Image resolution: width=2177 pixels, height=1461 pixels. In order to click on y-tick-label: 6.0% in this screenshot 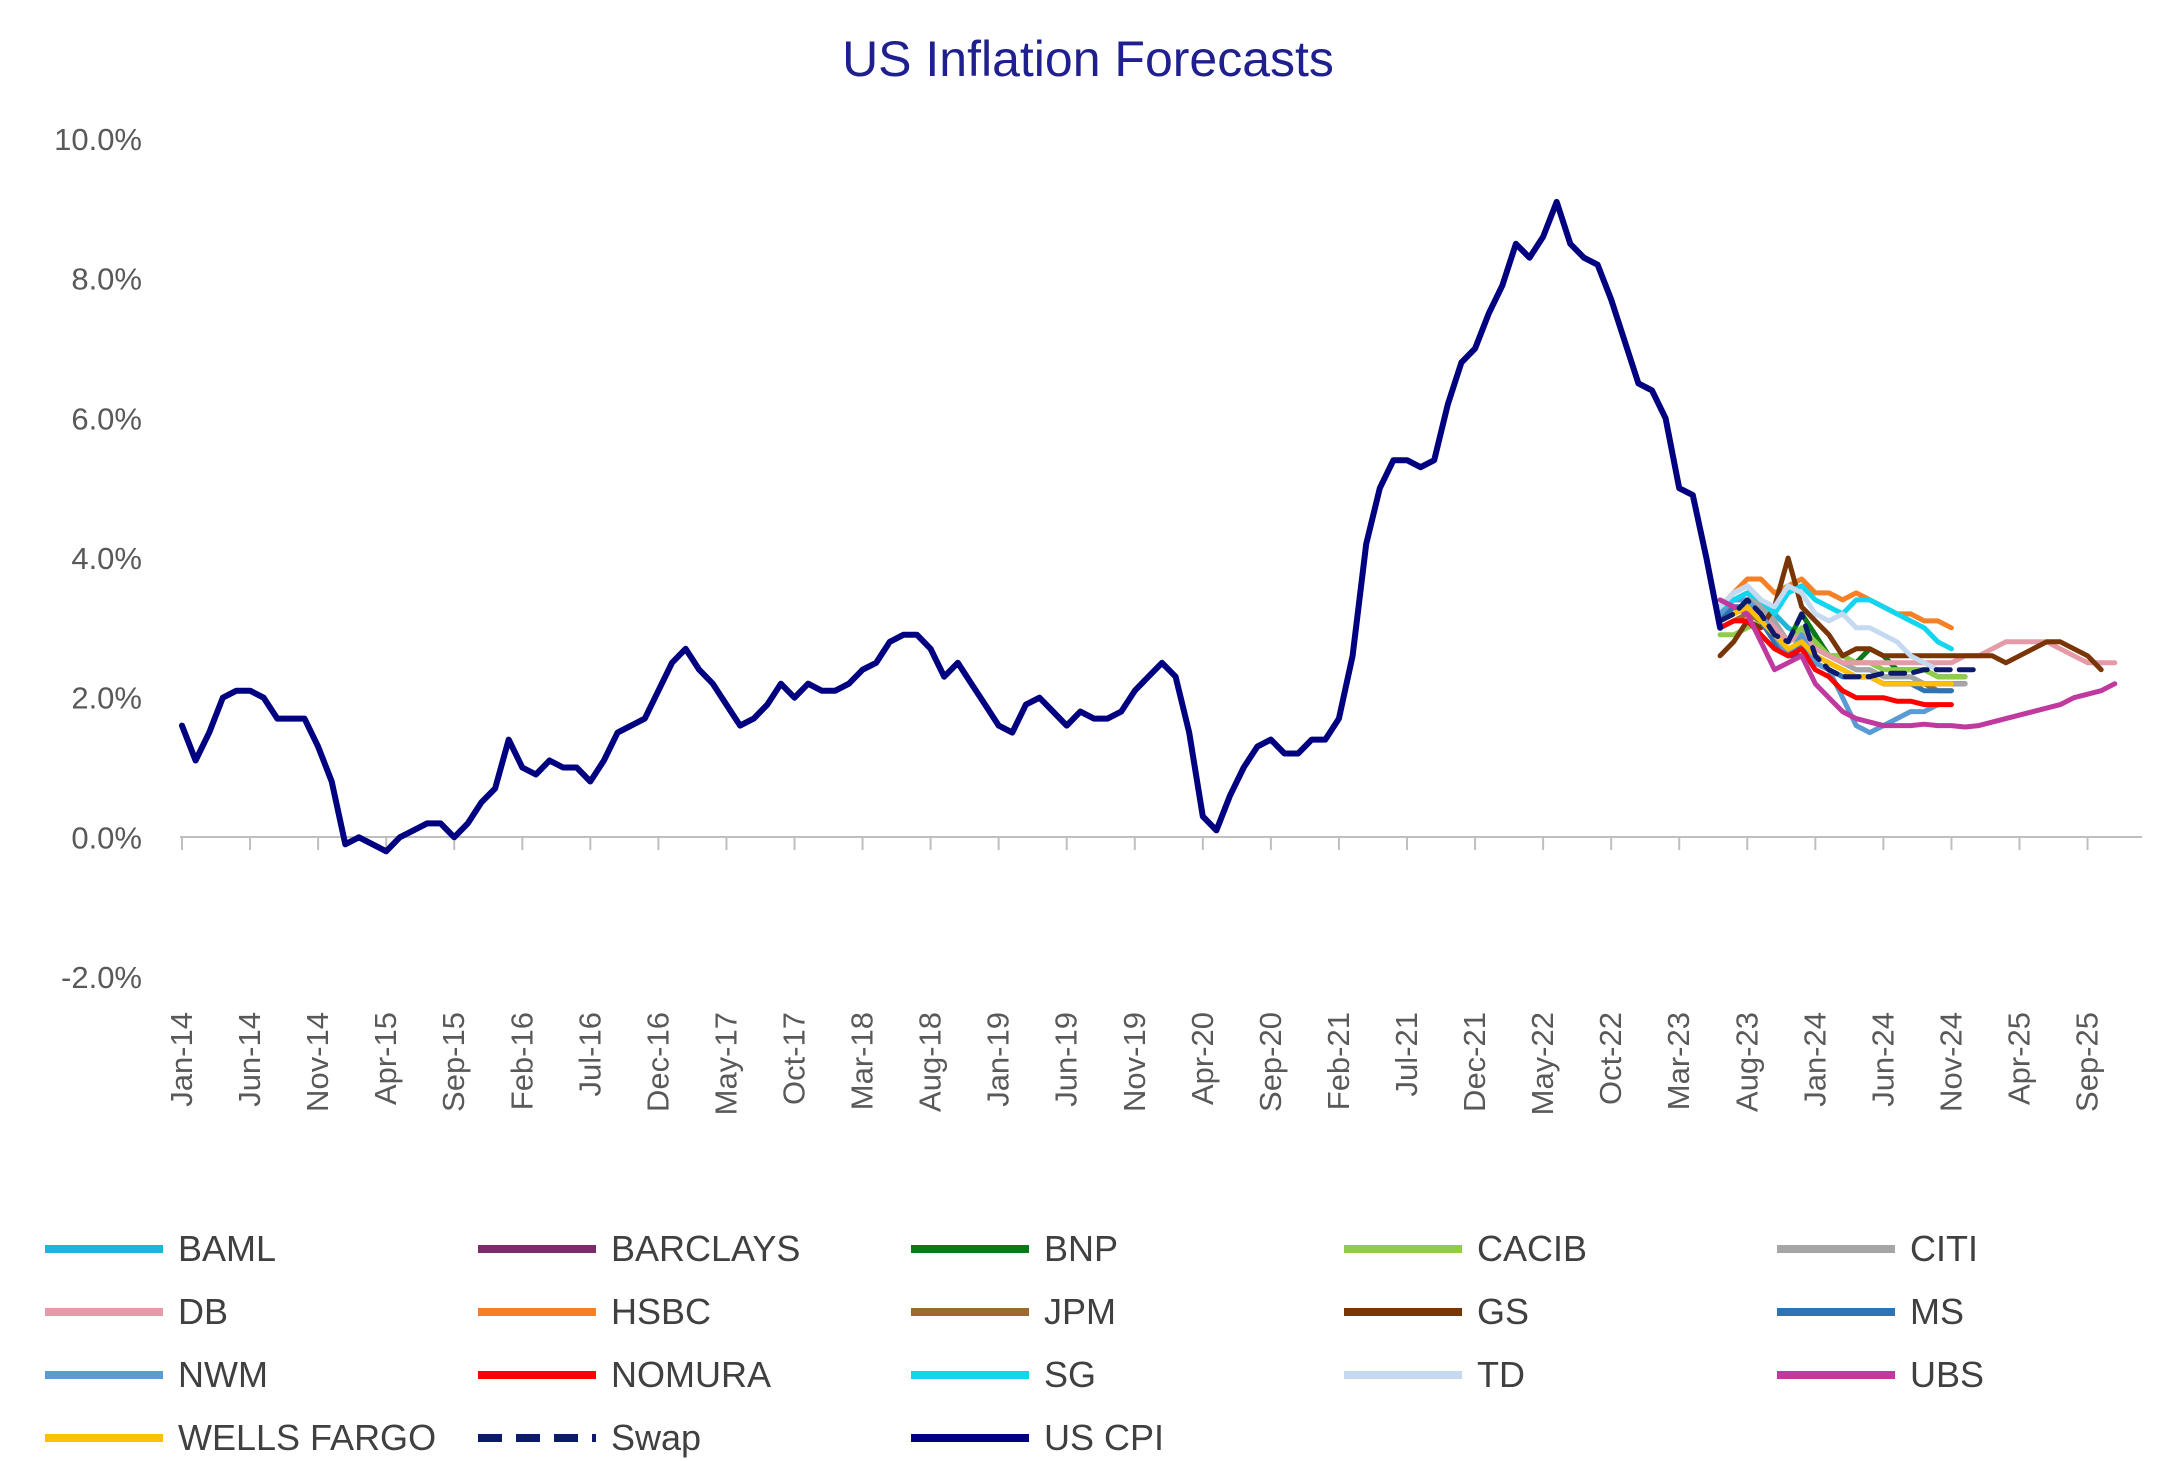, I will do `click(106, 418)`.